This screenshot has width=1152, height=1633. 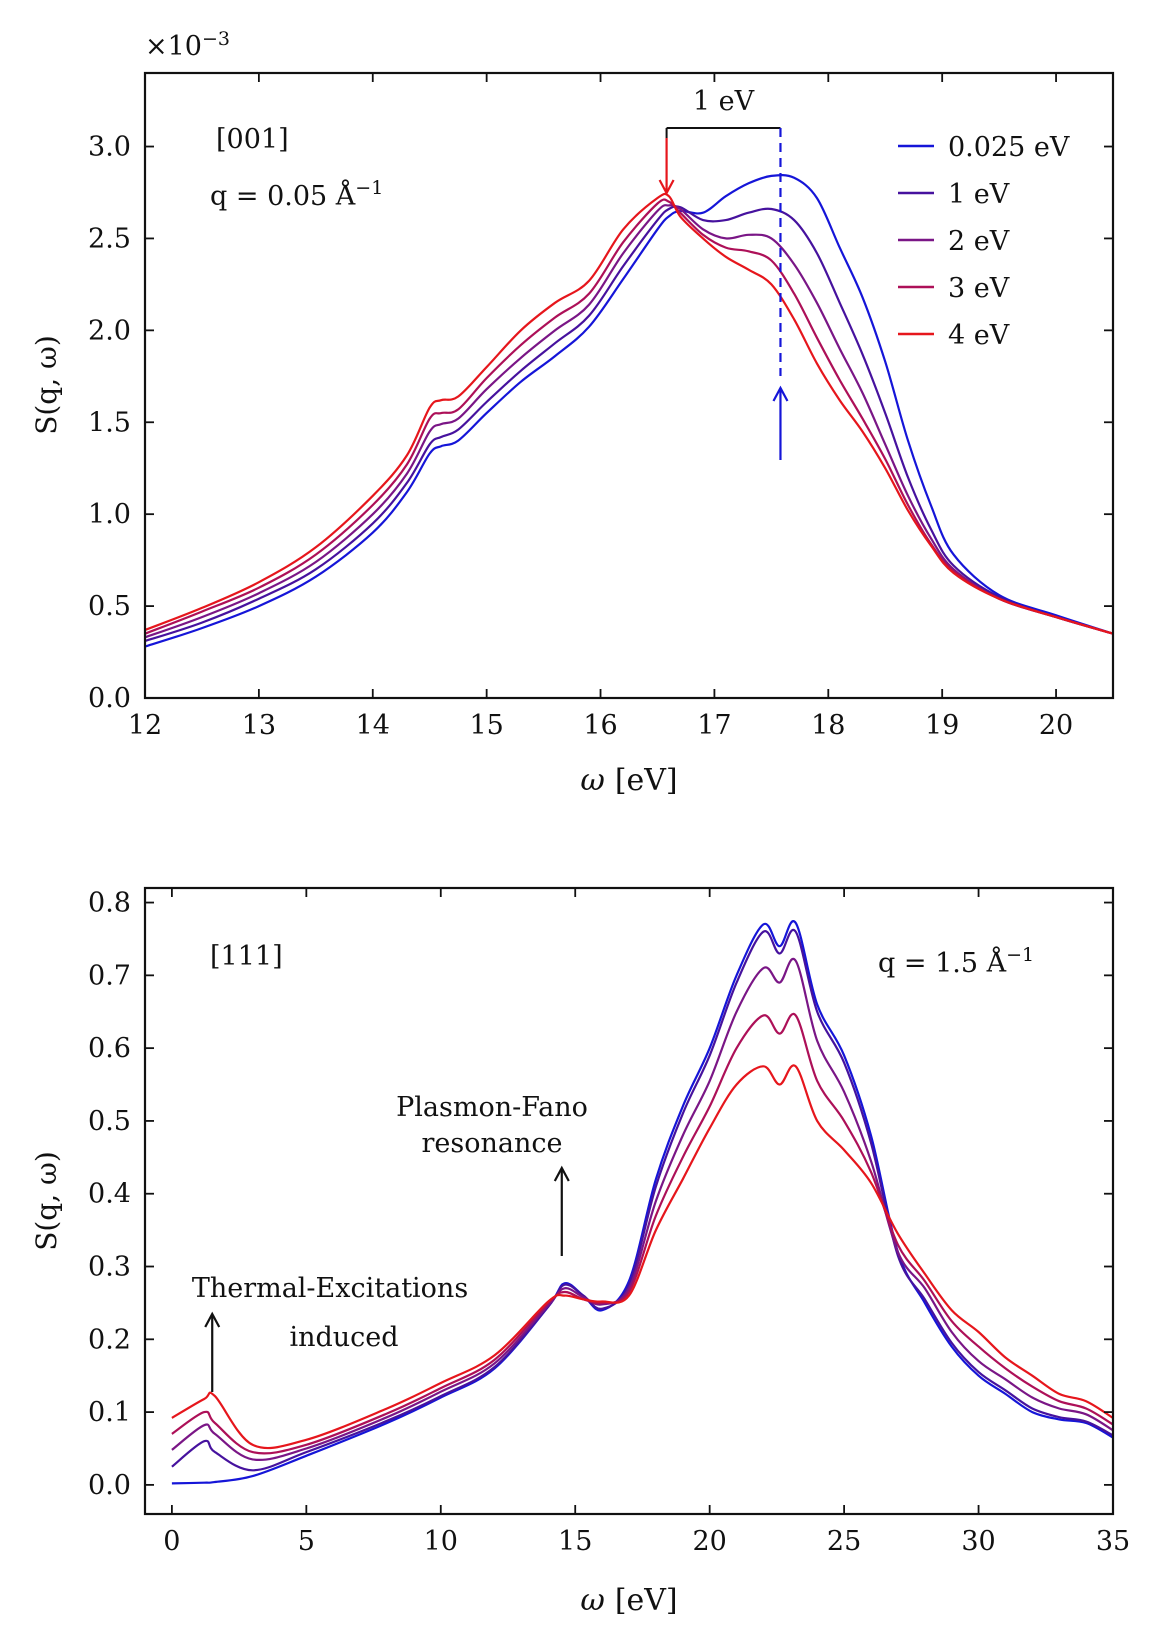 I want to click on top-direction-label: [001], so click(x=252, y=139).